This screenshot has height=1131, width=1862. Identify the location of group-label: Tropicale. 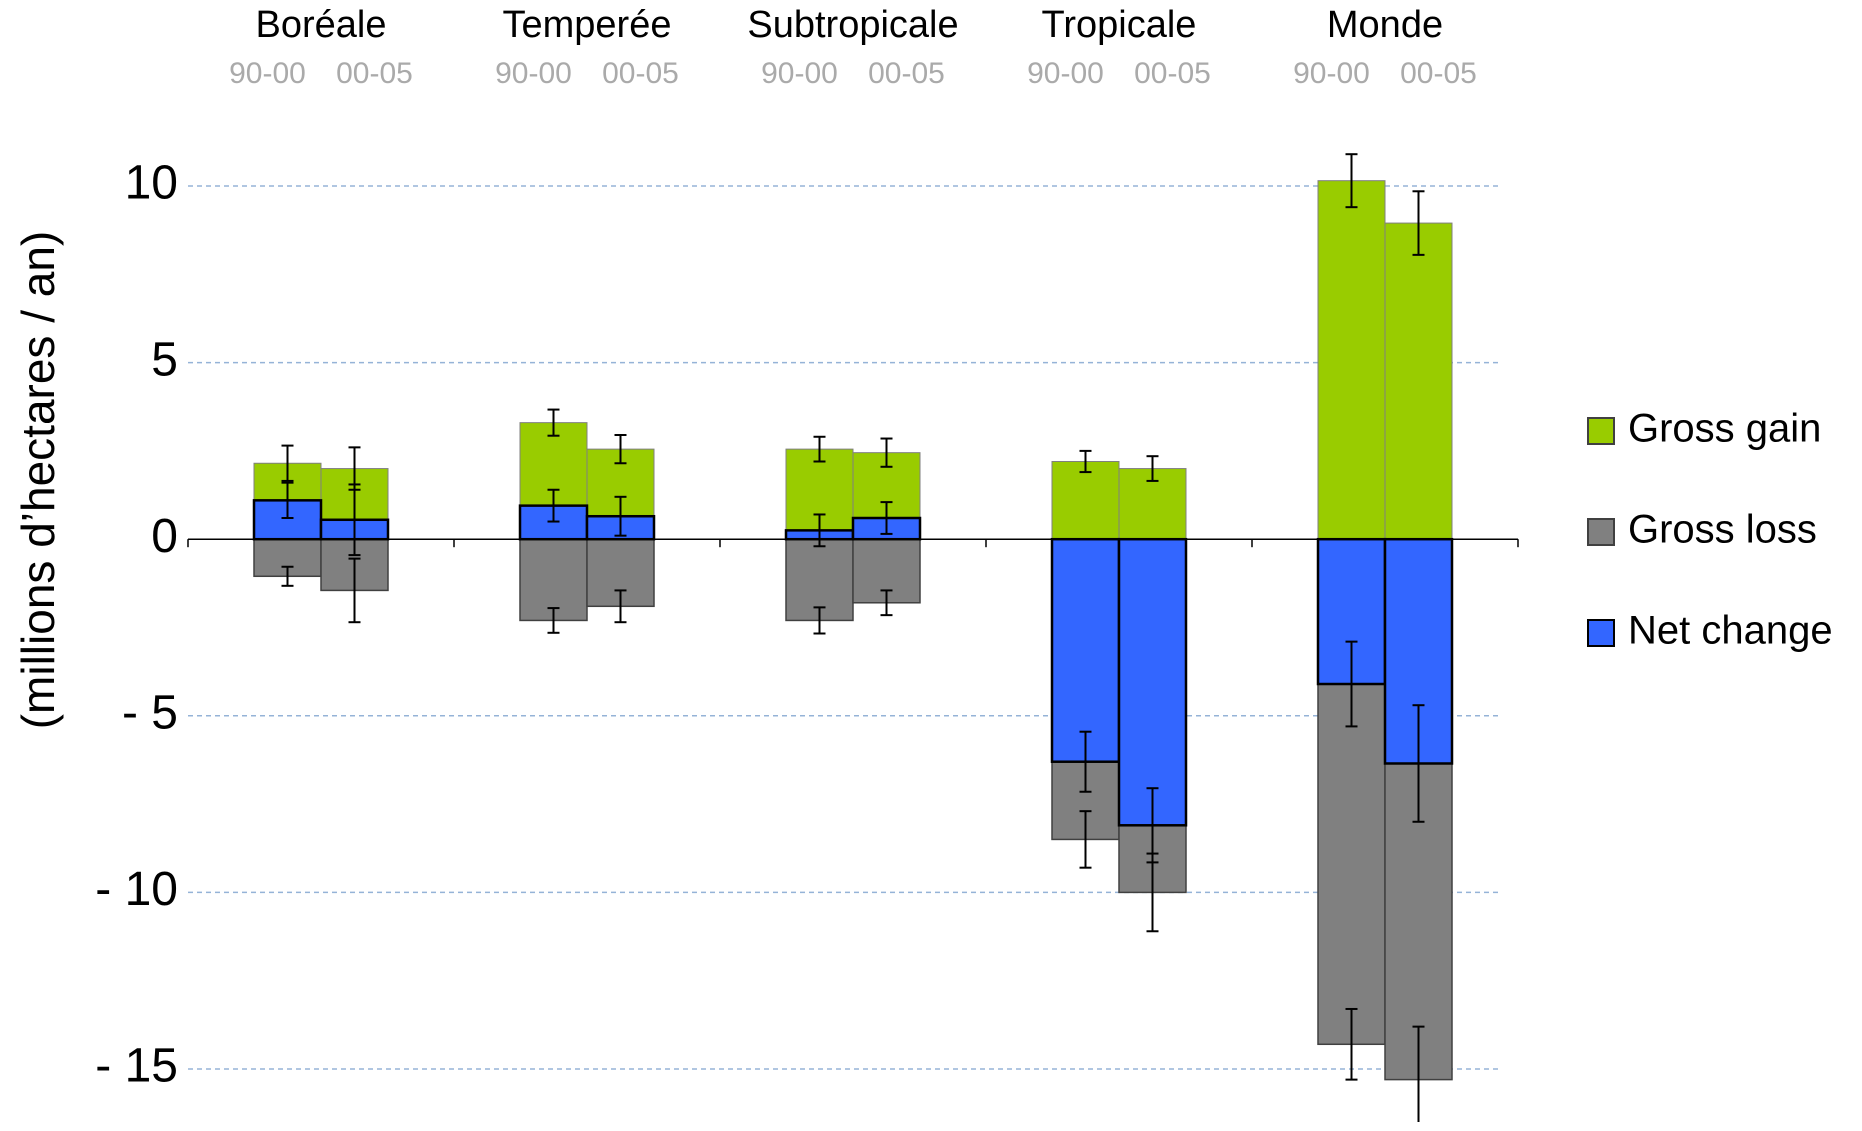
(1119, 25).